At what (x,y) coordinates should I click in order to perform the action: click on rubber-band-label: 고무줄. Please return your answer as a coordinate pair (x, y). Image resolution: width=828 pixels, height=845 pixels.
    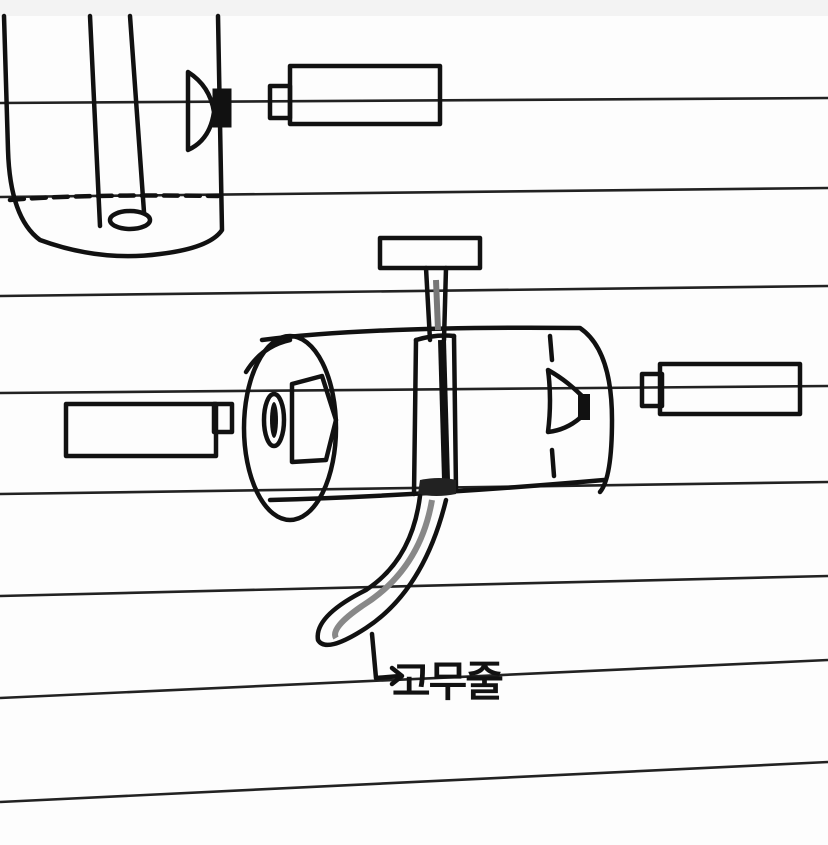
    Looking at the image, I should click on (448, 681).